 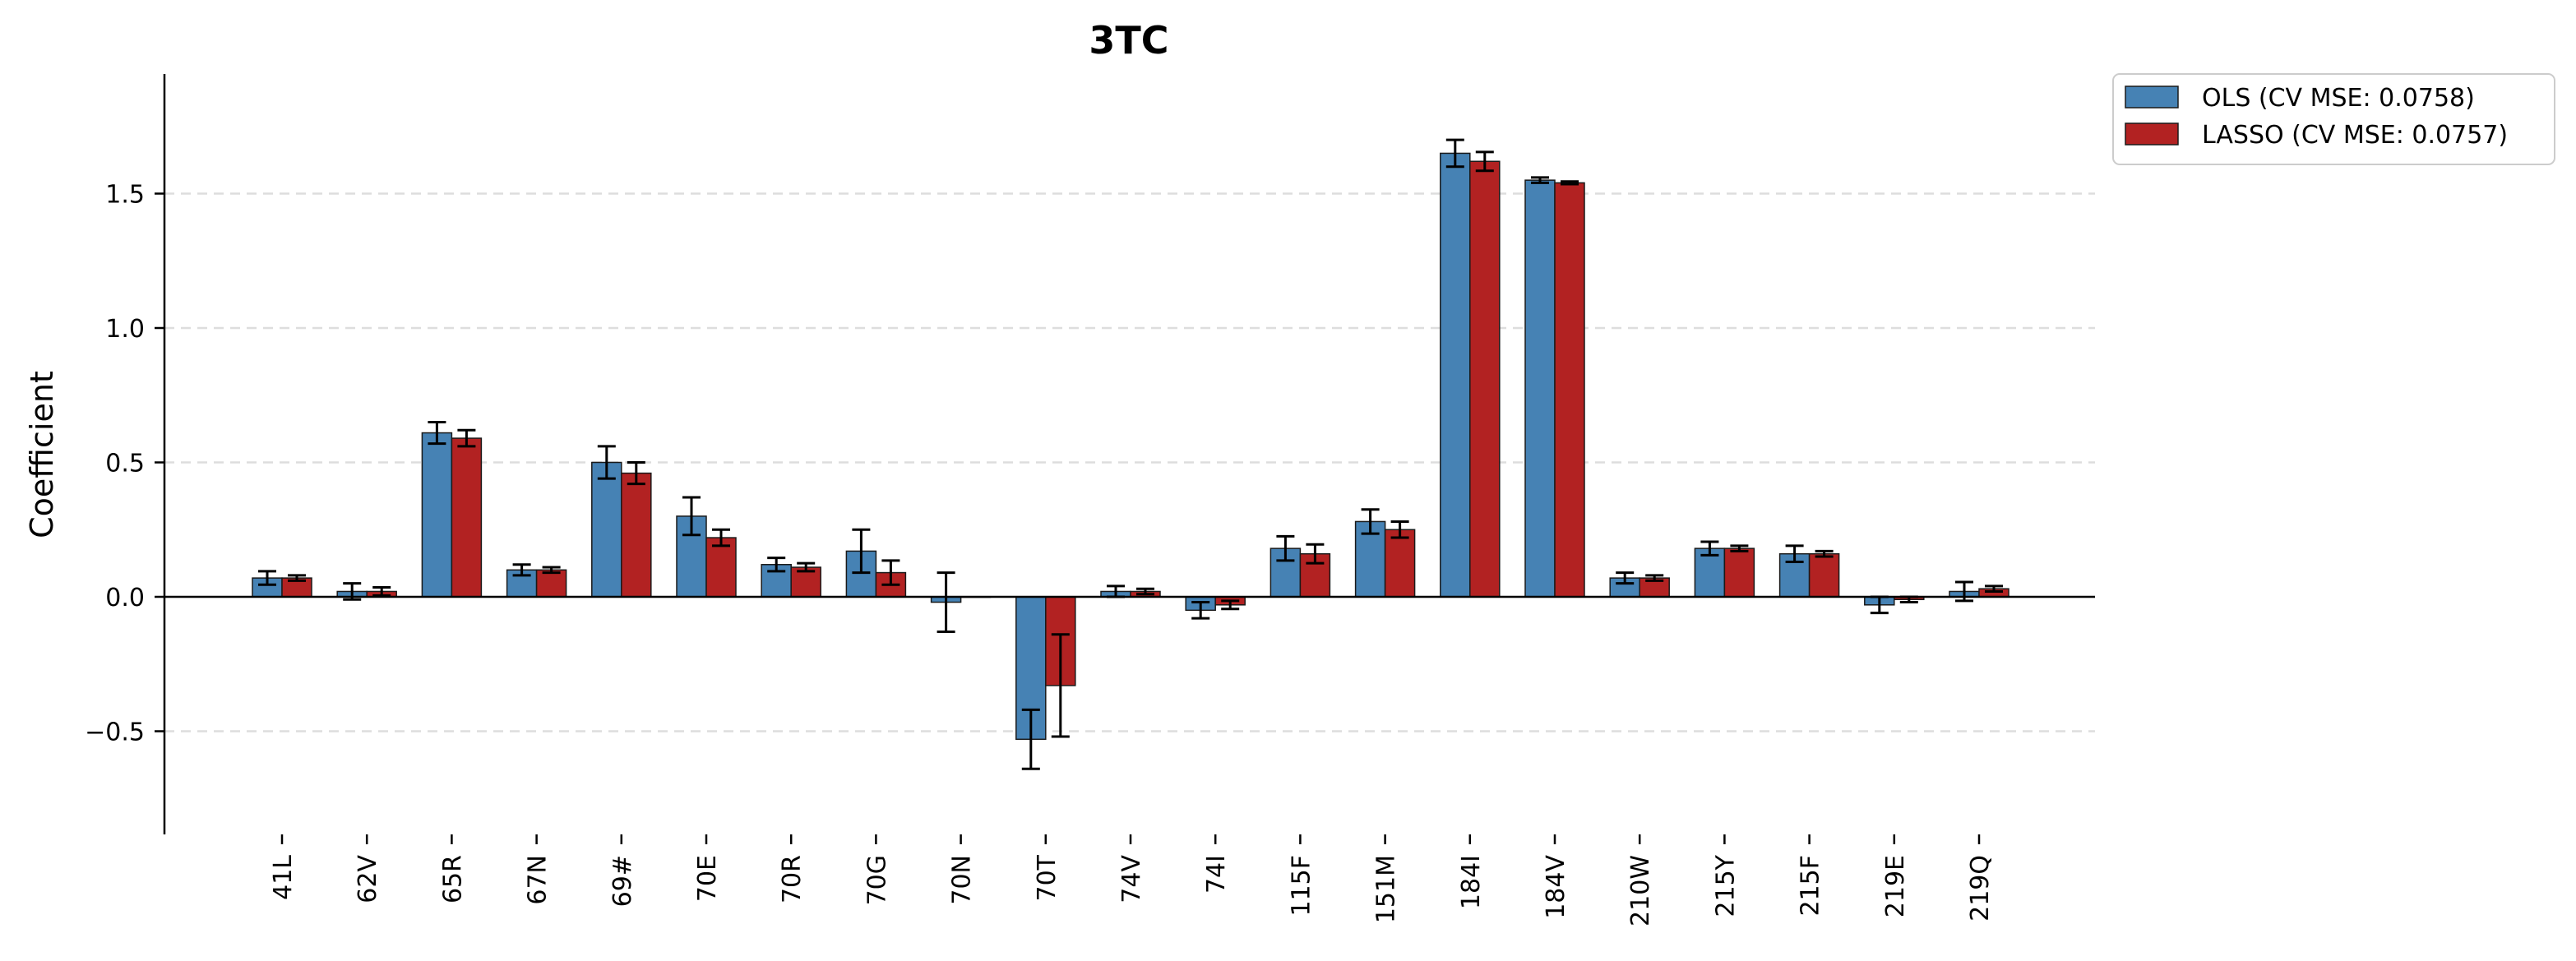 What do you see at coordinates (1060, 685) in the screenshot?
I see `lasso-error-bar-70T` at bounding box center [1060, 685].